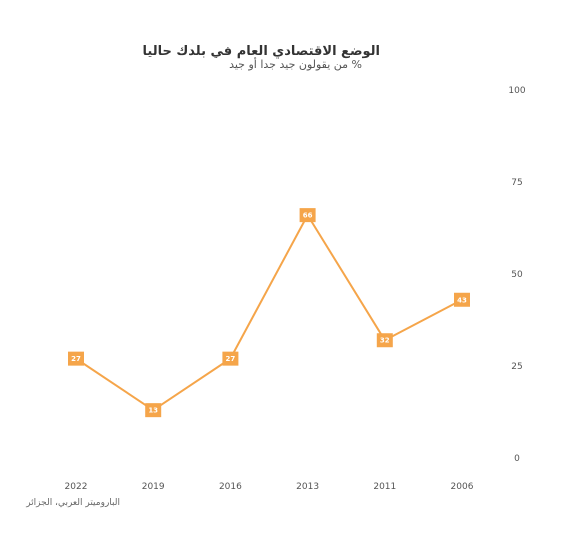 The image size is (581, 546). Describe the element at coordinates (516, 91) in the screenshot. I see `y-tick-label: 100` at that location.